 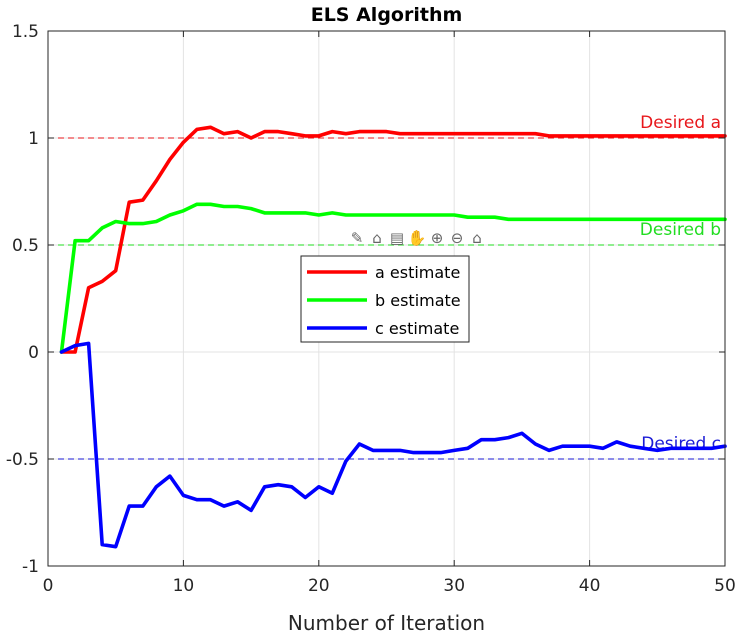 I want to click on x-axis-label: Number of Iteration, so click(x=386, y=623).